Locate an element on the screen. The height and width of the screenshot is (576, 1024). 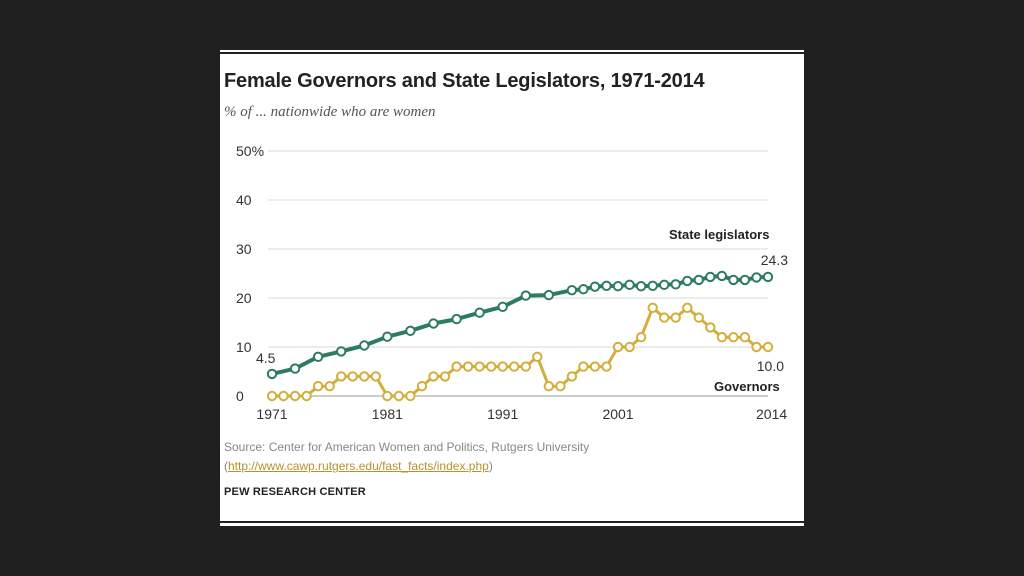
y-tick-label: 50% is located at coordinates (250, 151).